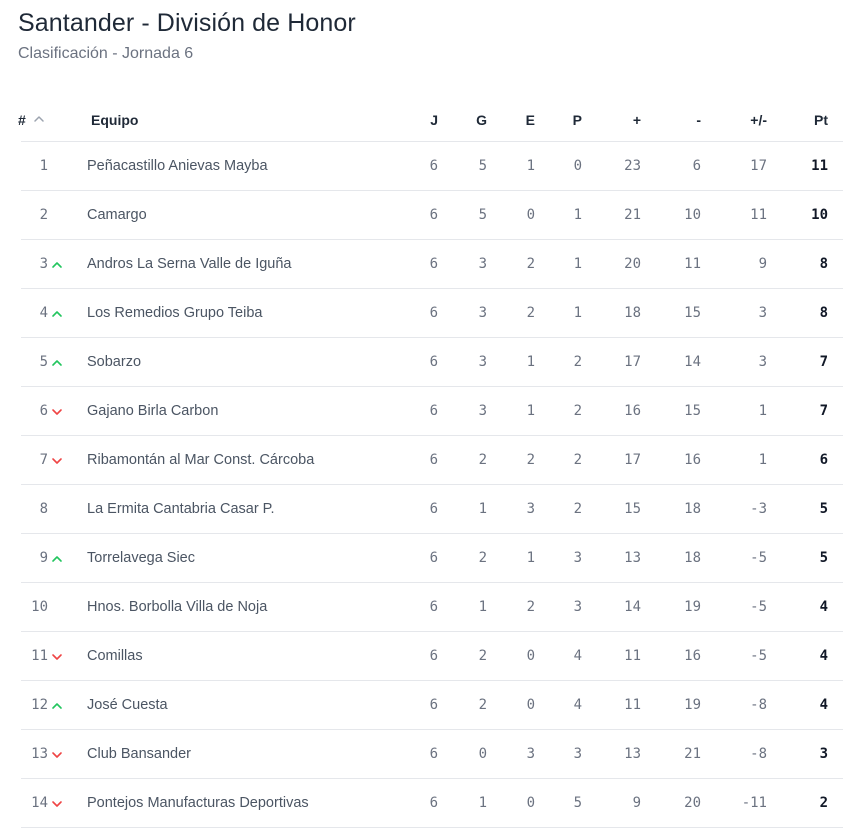 The height and width of the screenshot is (828, 843). I want to click on column-header-position: #, so click(22, 120).